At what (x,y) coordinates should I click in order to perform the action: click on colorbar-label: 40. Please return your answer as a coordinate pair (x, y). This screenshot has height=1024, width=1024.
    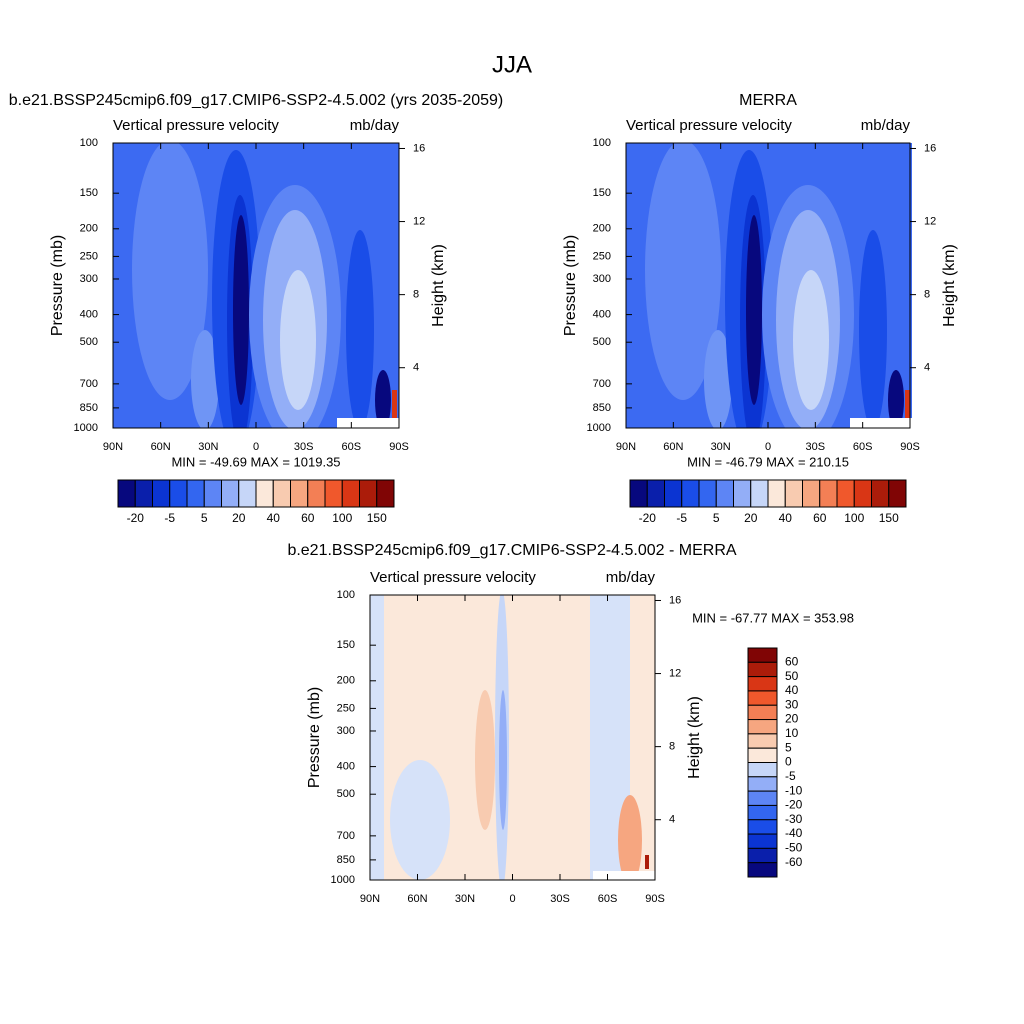
    Looking at the image, I should click on (792, 690).